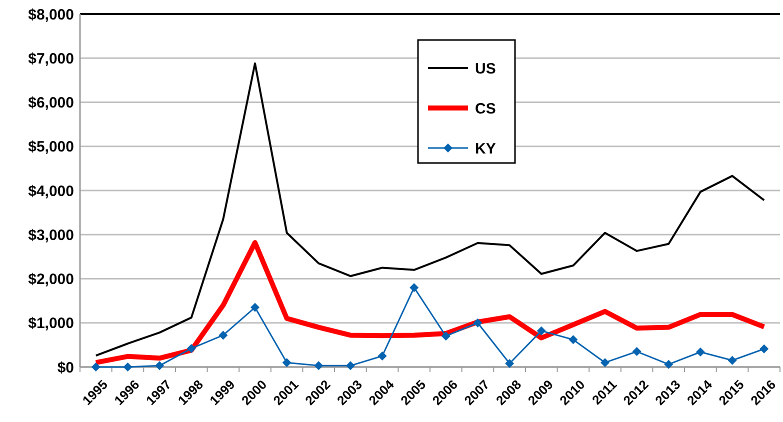 The image size is (783, 422). What do you see at coordinates (51, 191) in the screenshot?
I see `y-tick-label: $4,000` at bounding box center [51, 191].